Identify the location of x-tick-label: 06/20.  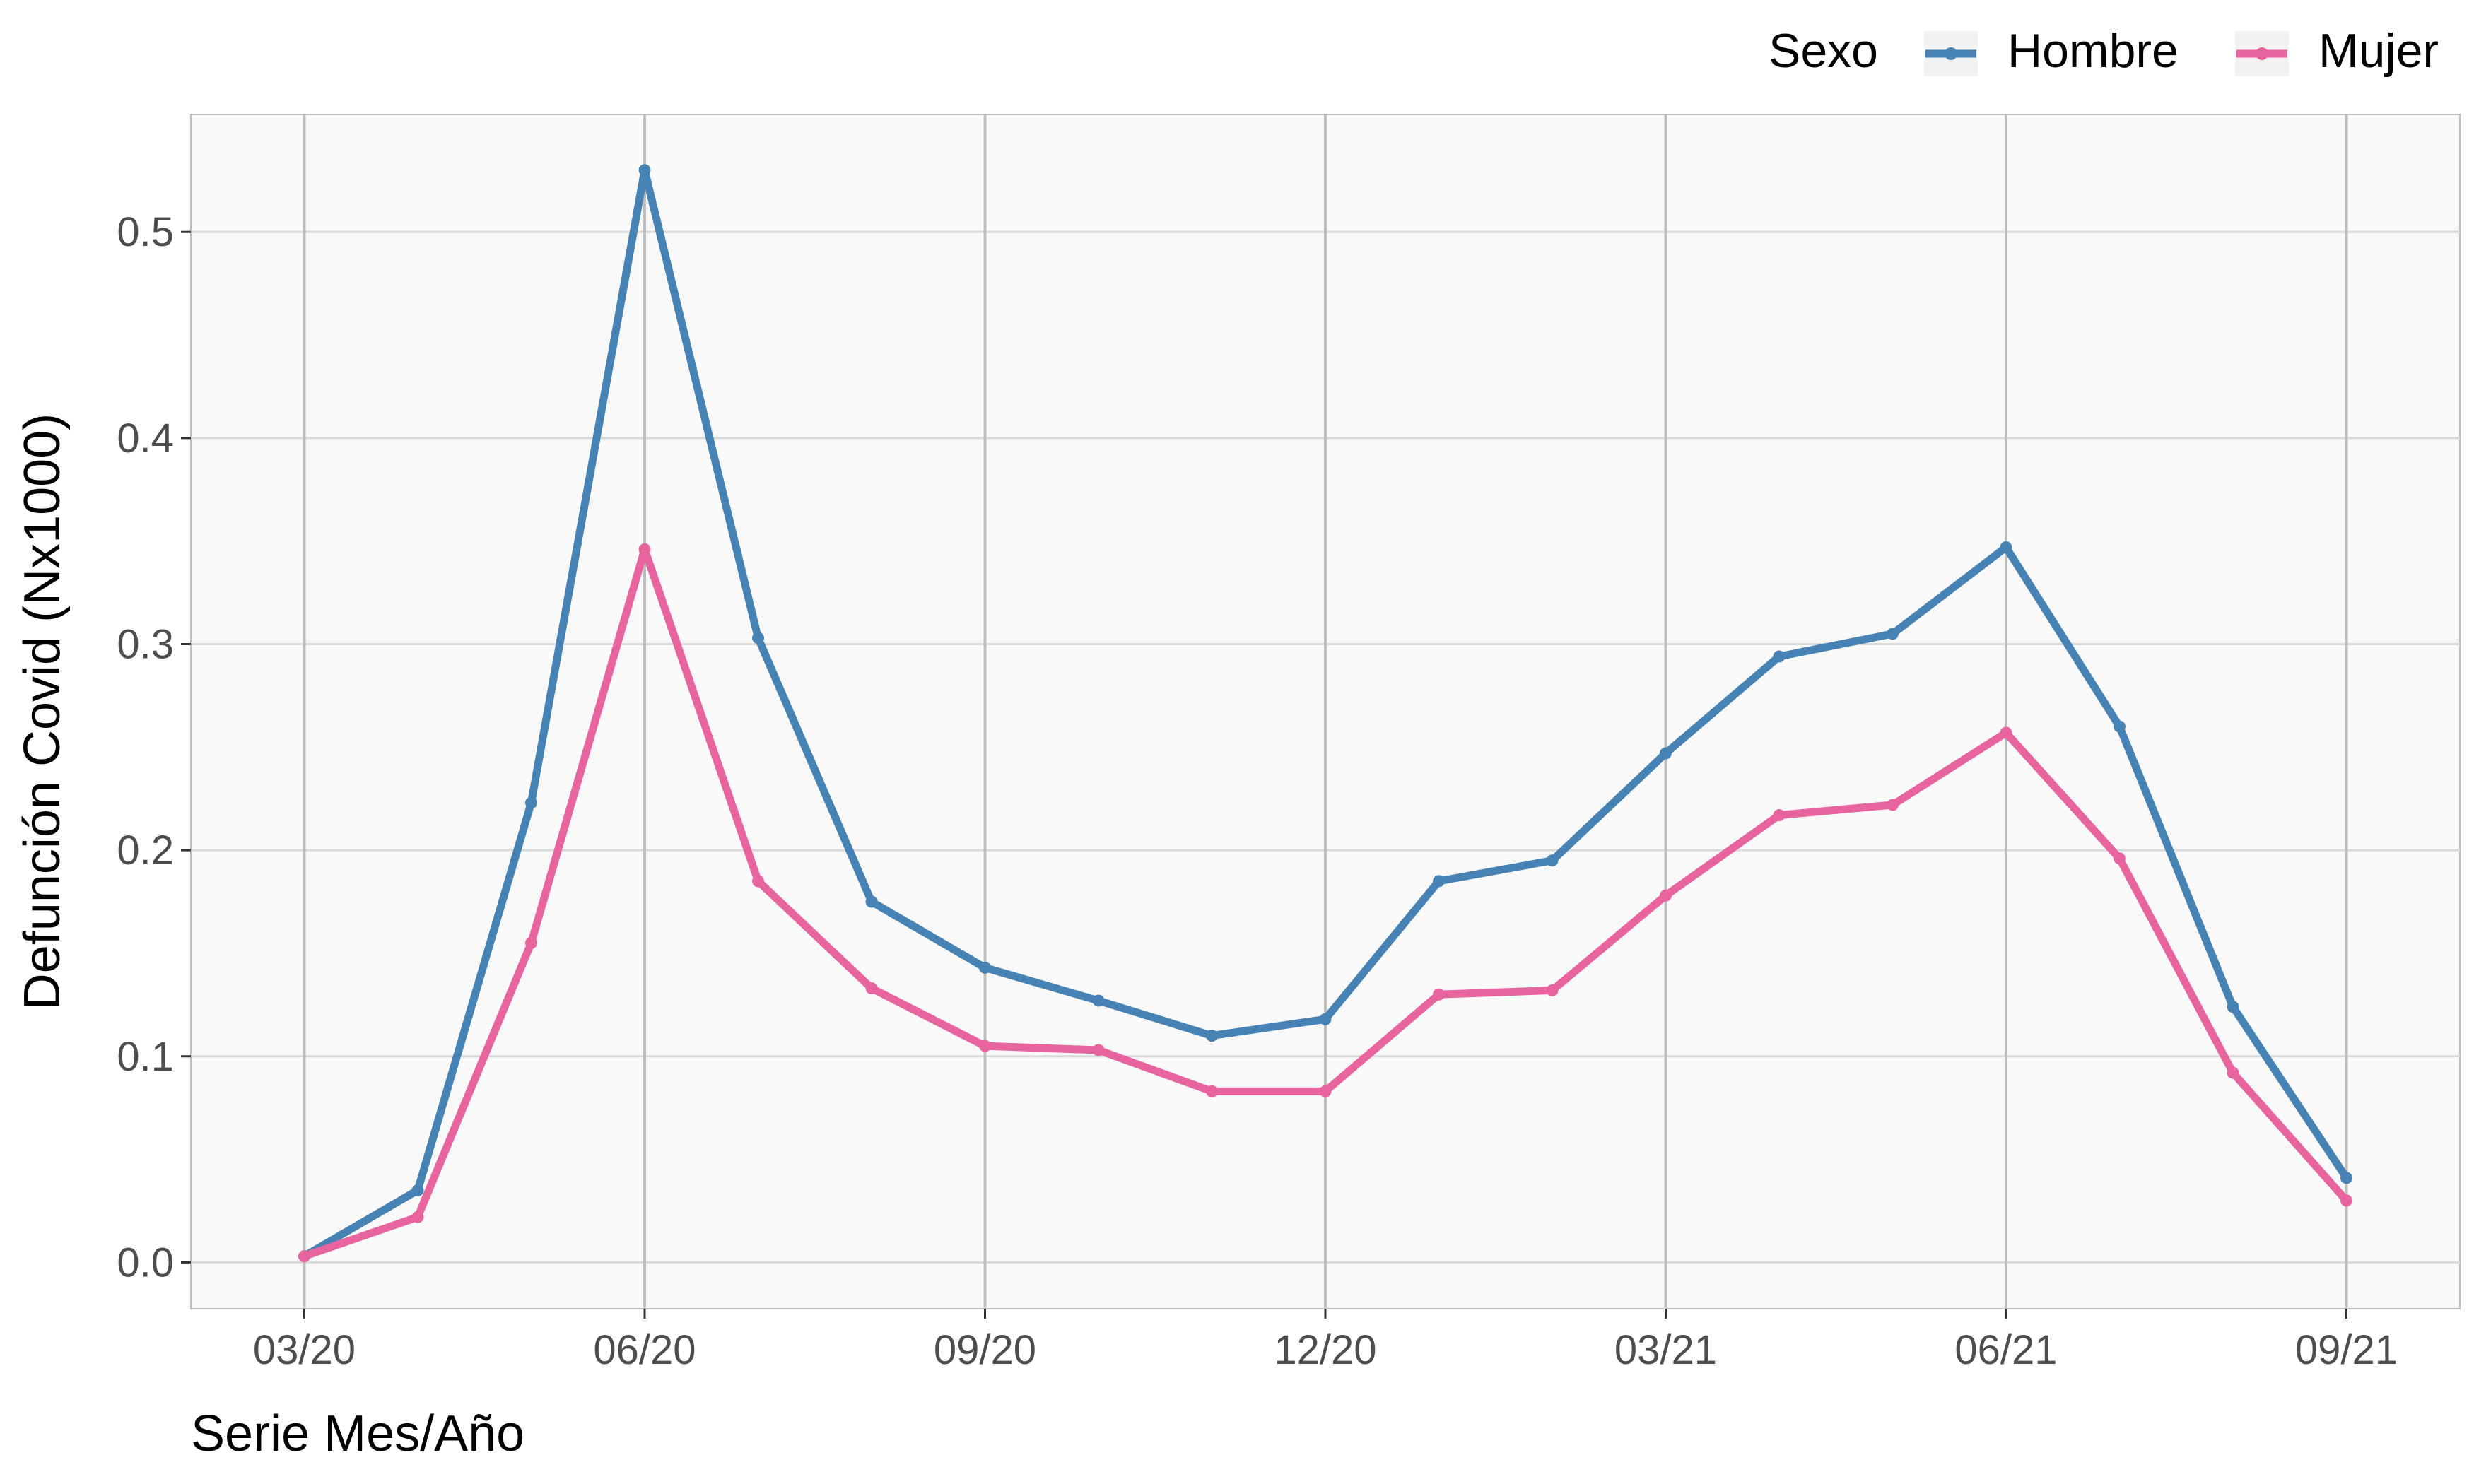
(644, 1350).